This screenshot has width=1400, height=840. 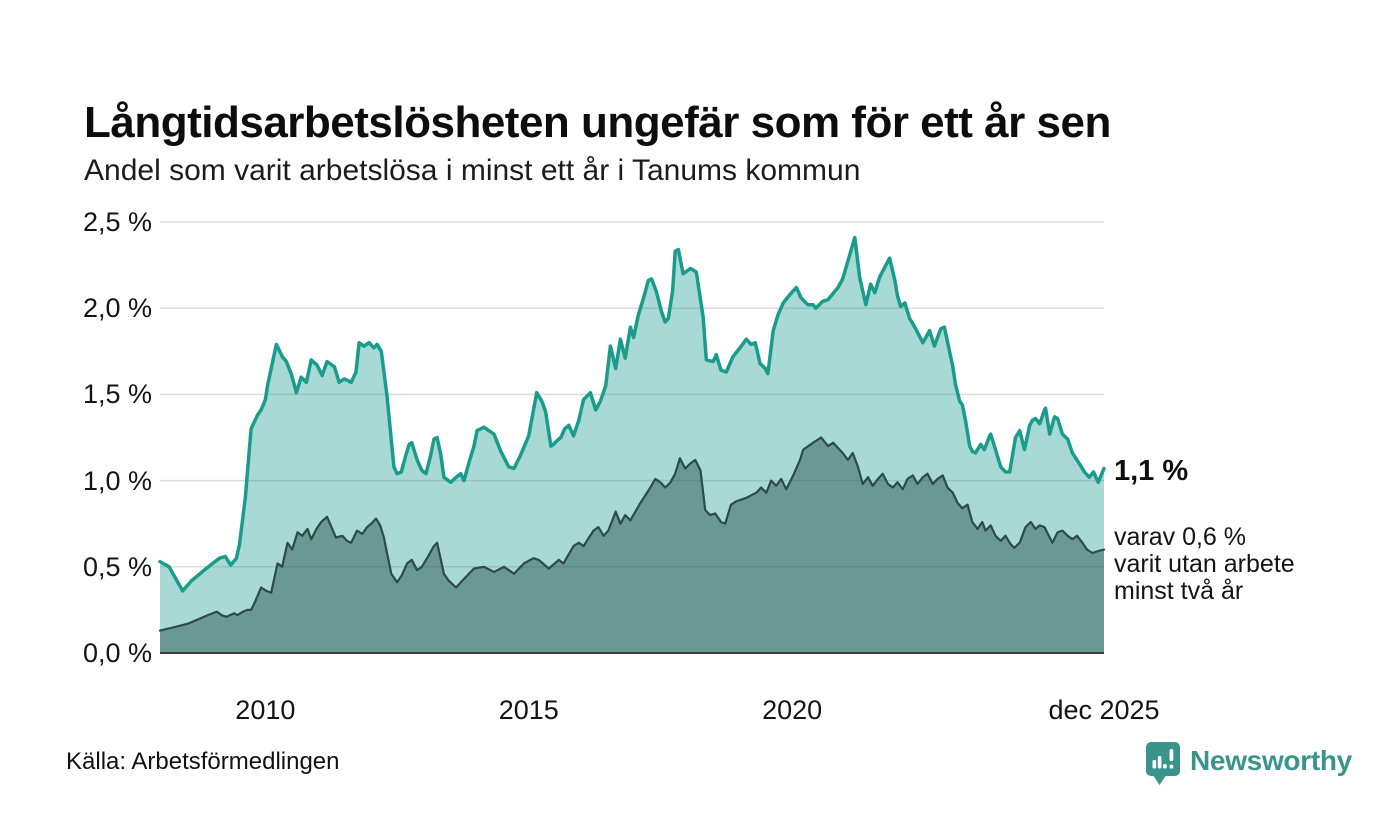 What do you see at coordinates (1179, 591) in the screenshot?
I see `latest-detail-line-3: minst två år` at bounding box center [1179, 591].